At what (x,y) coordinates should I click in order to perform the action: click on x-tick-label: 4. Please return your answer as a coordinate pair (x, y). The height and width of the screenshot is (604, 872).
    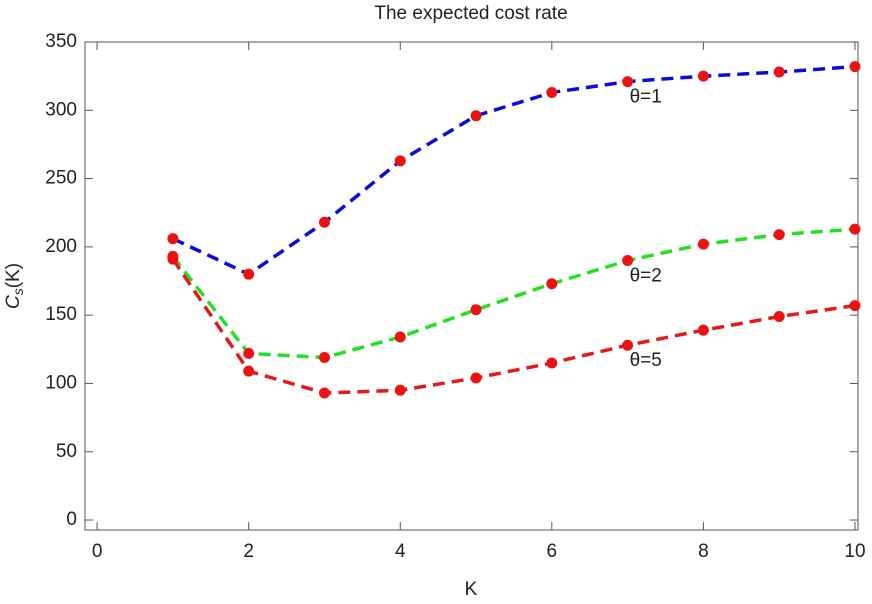
    Looking at the image, I should click on (400, 551).